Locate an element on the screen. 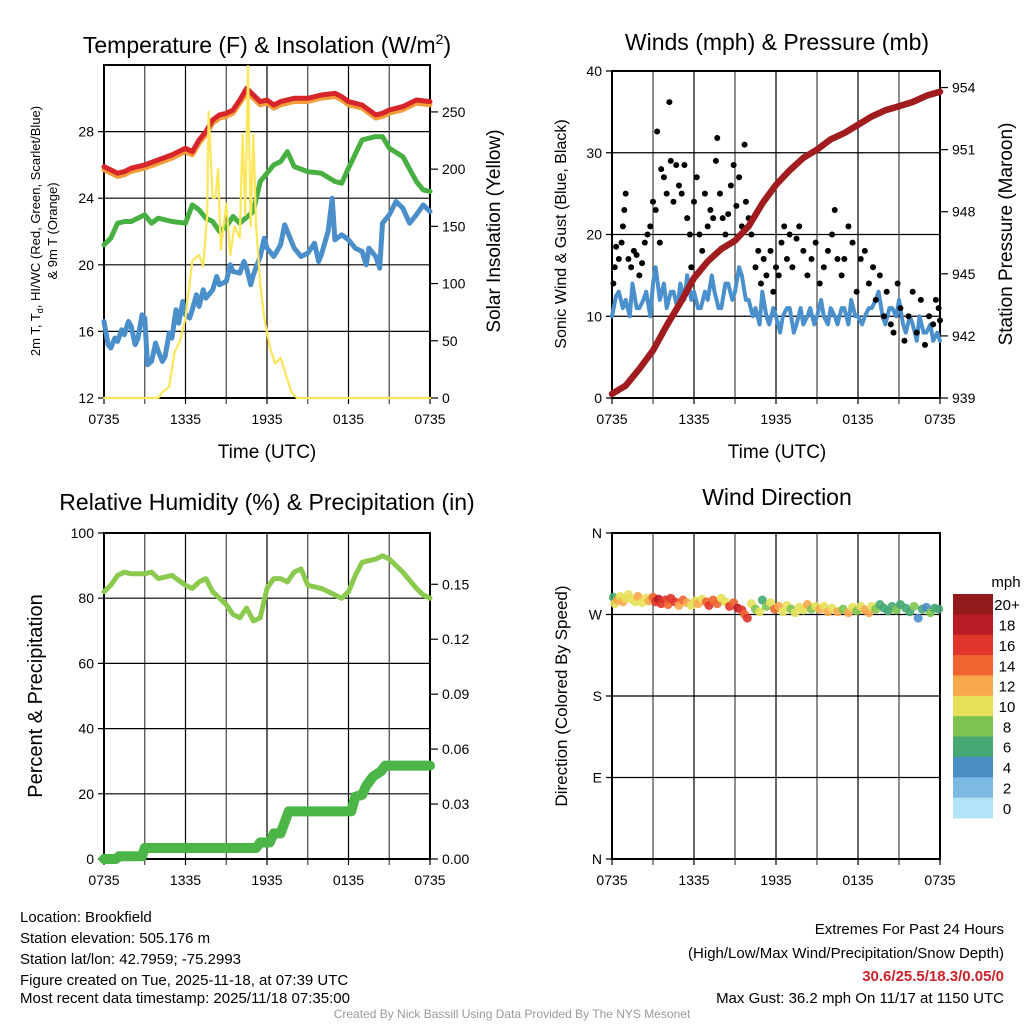 This screenshot has width=1024, height=1024. y-tick-label: 30 is located at coordinates (594, 153).